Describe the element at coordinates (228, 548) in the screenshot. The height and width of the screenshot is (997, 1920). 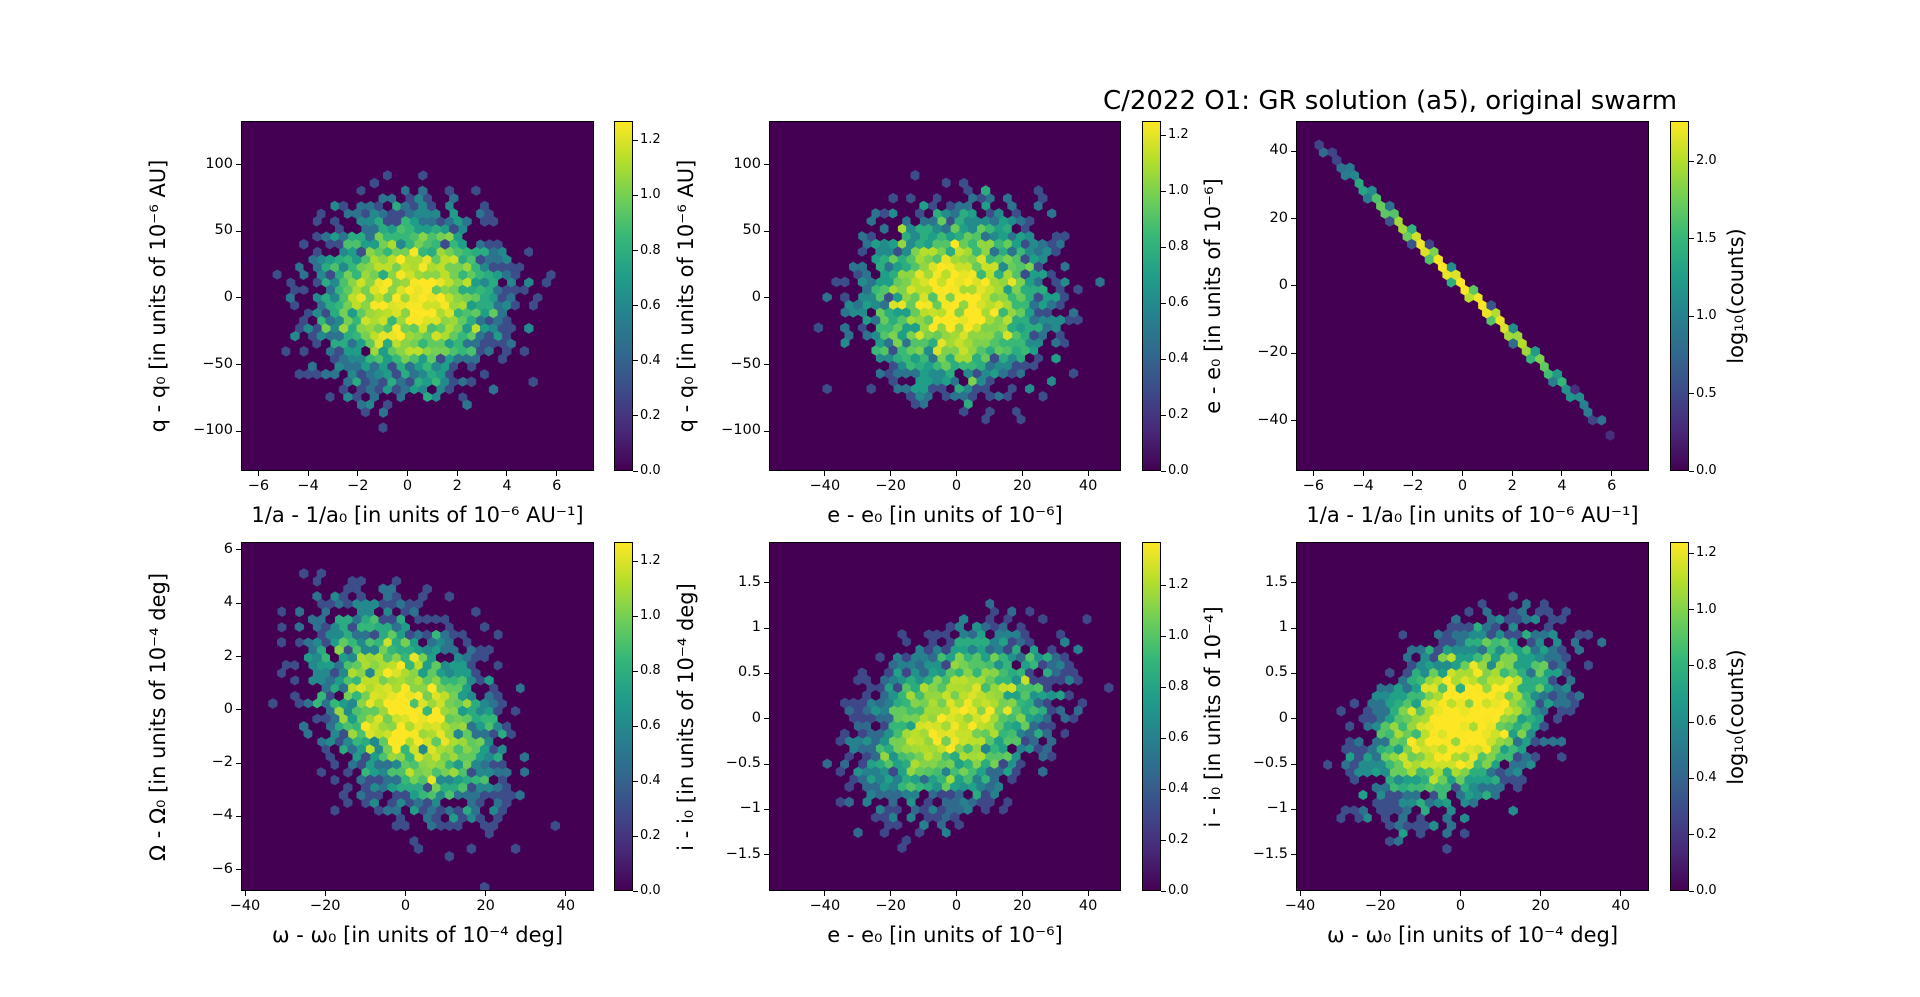
I see `y-tick-label: 6` at that location.